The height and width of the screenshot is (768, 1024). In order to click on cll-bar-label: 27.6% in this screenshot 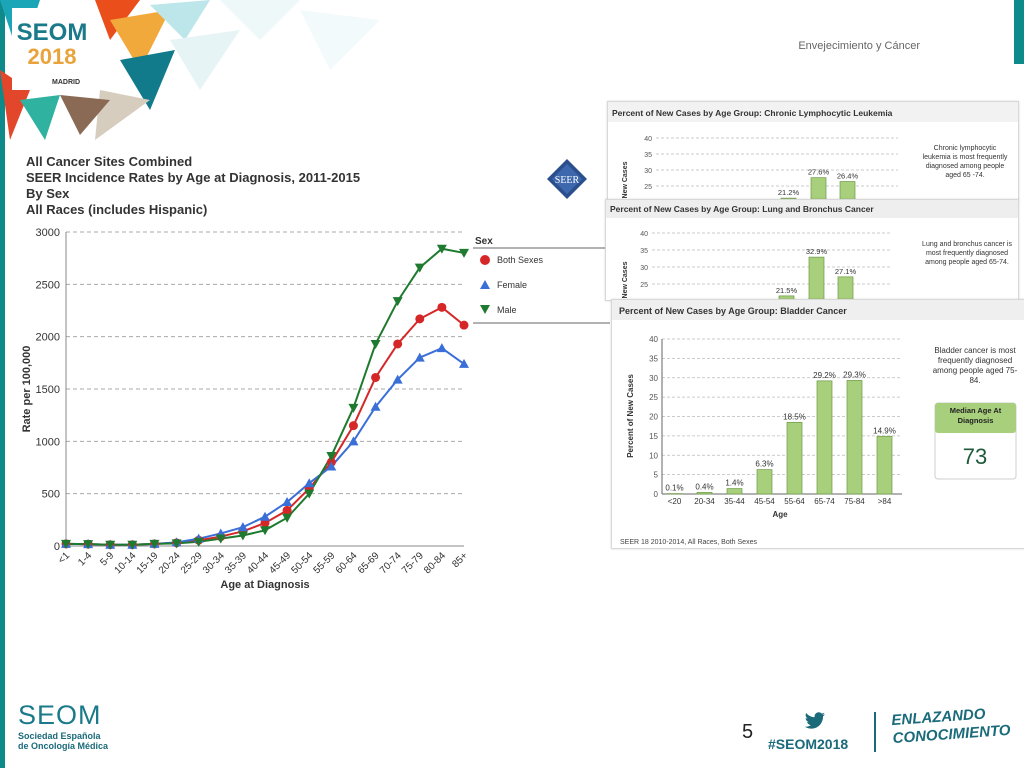, I will do `click(819, 172)`.